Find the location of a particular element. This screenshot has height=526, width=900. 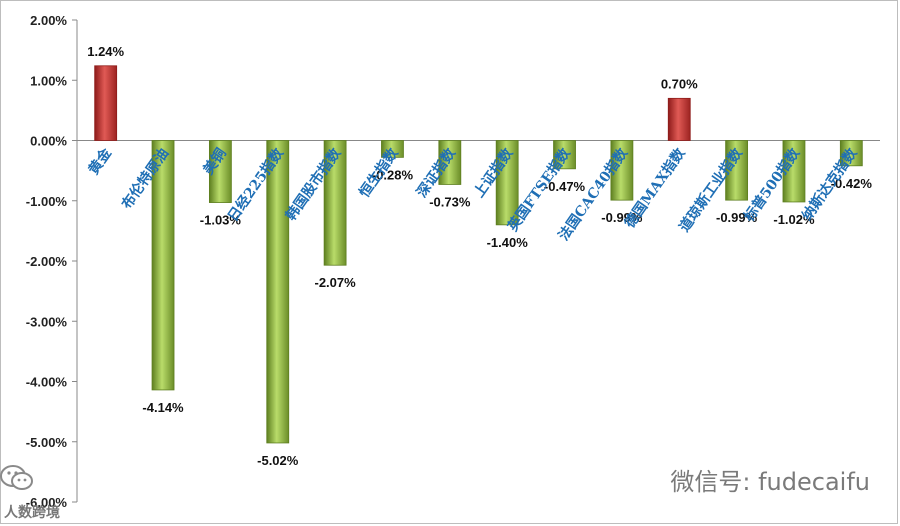

data-label: -1.02% is located at coordinates (794, 219).